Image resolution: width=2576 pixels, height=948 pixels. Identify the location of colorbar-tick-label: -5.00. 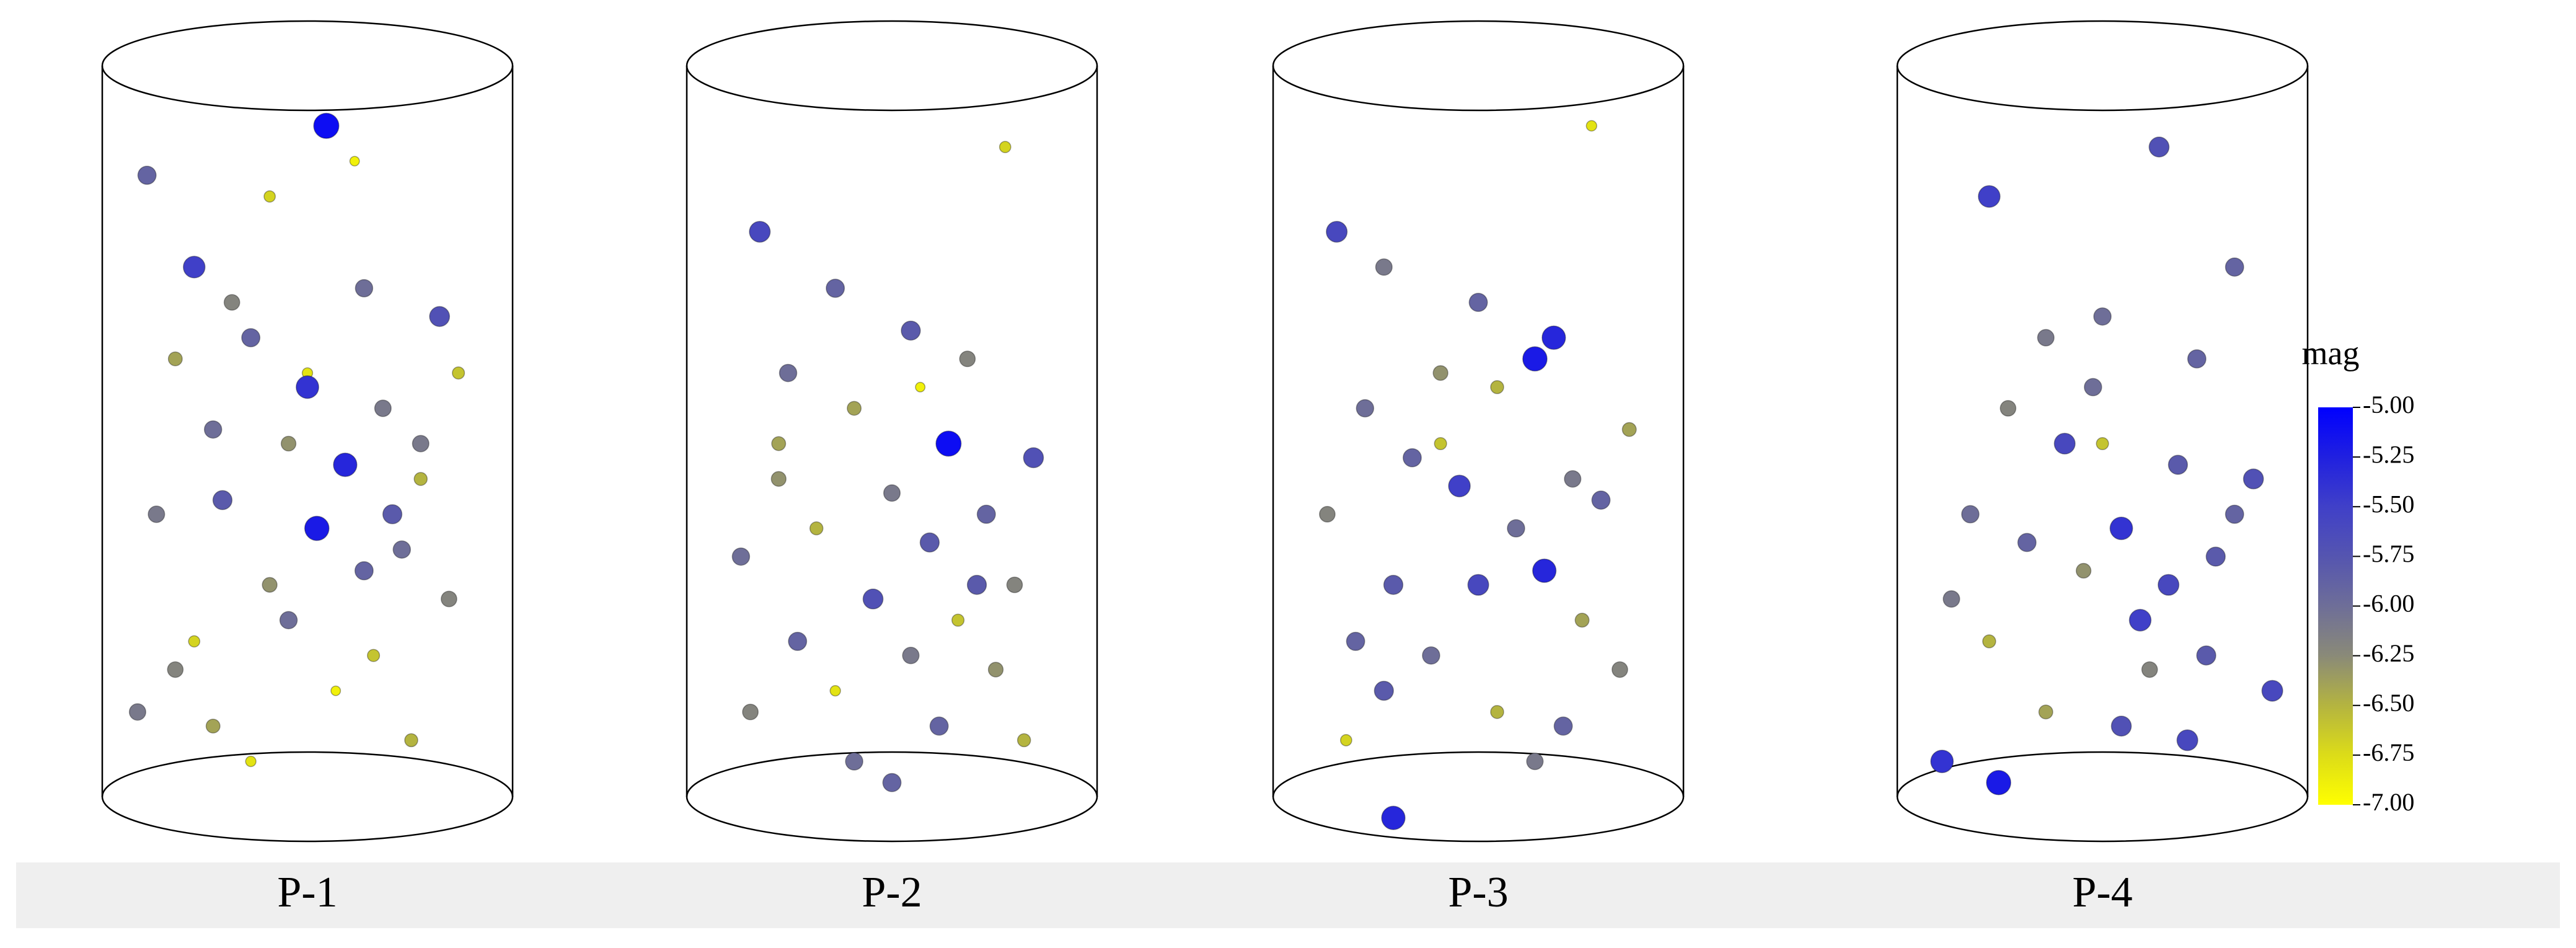
(2388, 405).